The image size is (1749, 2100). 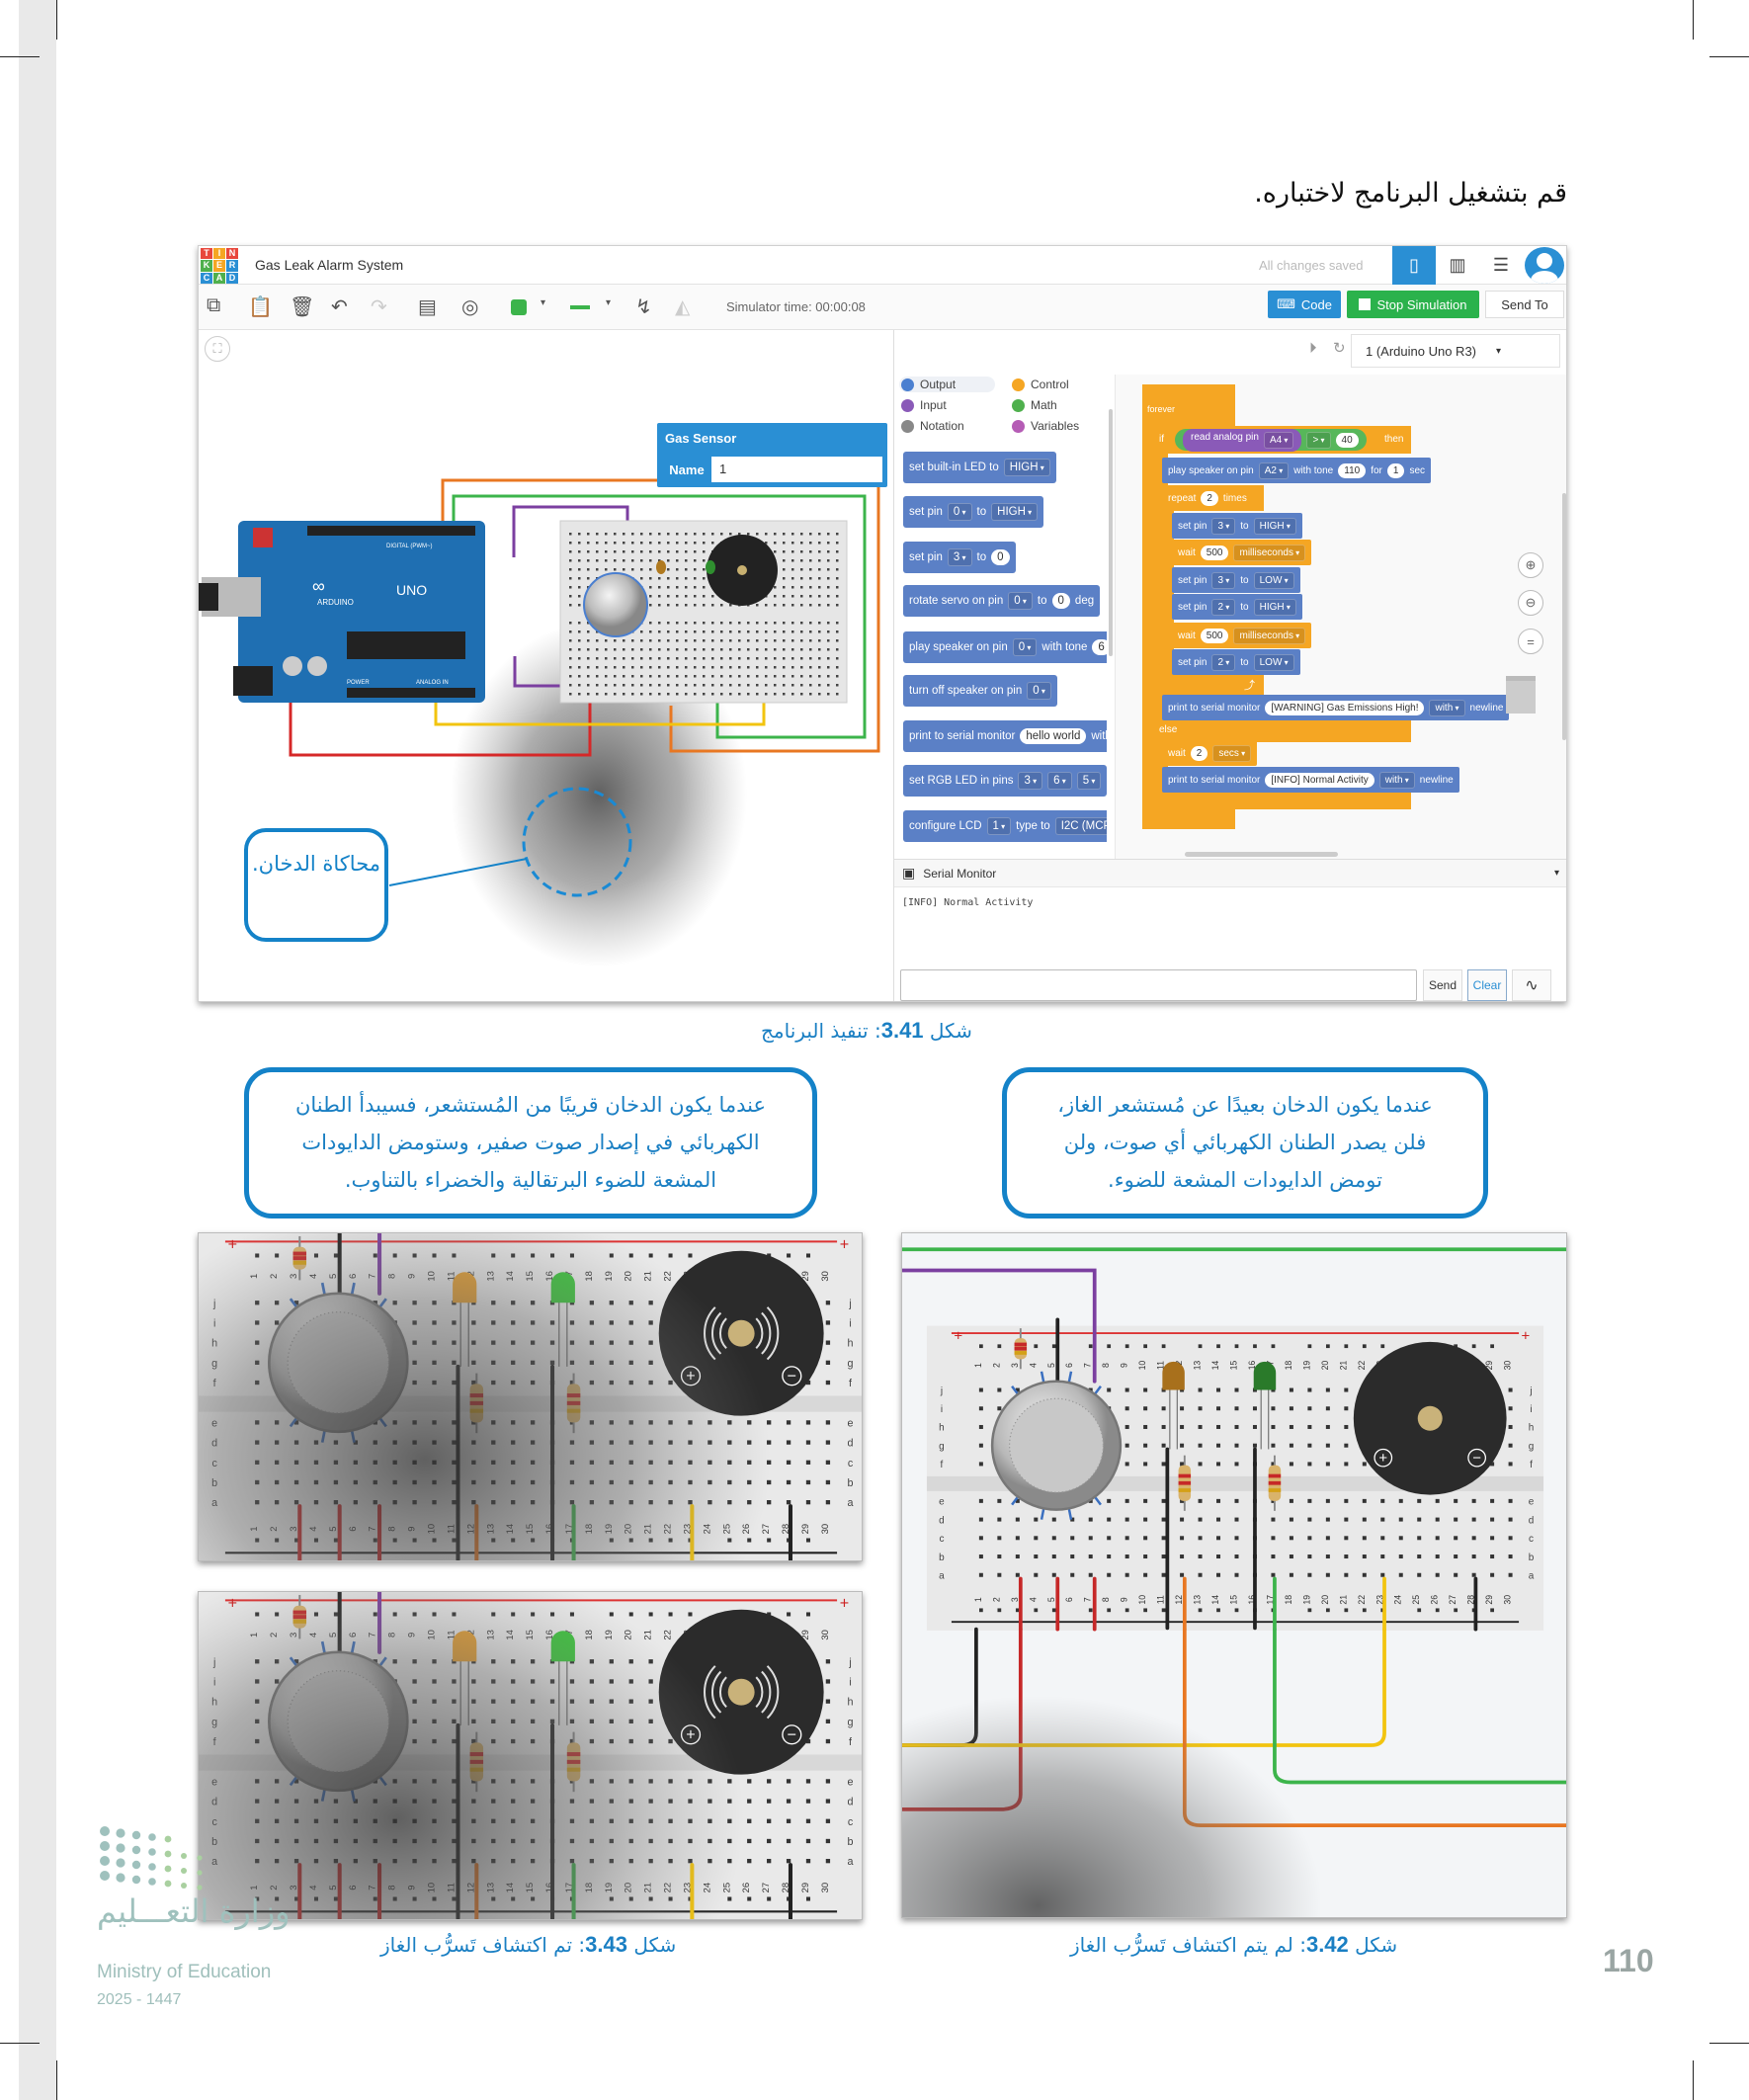 What do you see at coordinates (1278, 440) in the screenshot?
I see `block-dropdown: A4` at bounding box center [1278, 440].